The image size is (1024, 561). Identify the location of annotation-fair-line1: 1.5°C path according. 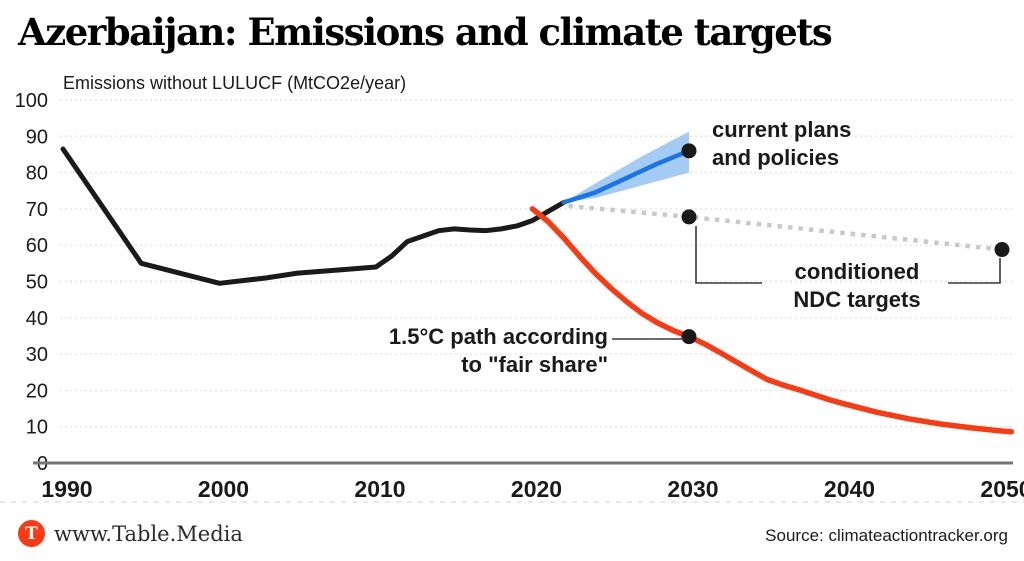
(498, 336).